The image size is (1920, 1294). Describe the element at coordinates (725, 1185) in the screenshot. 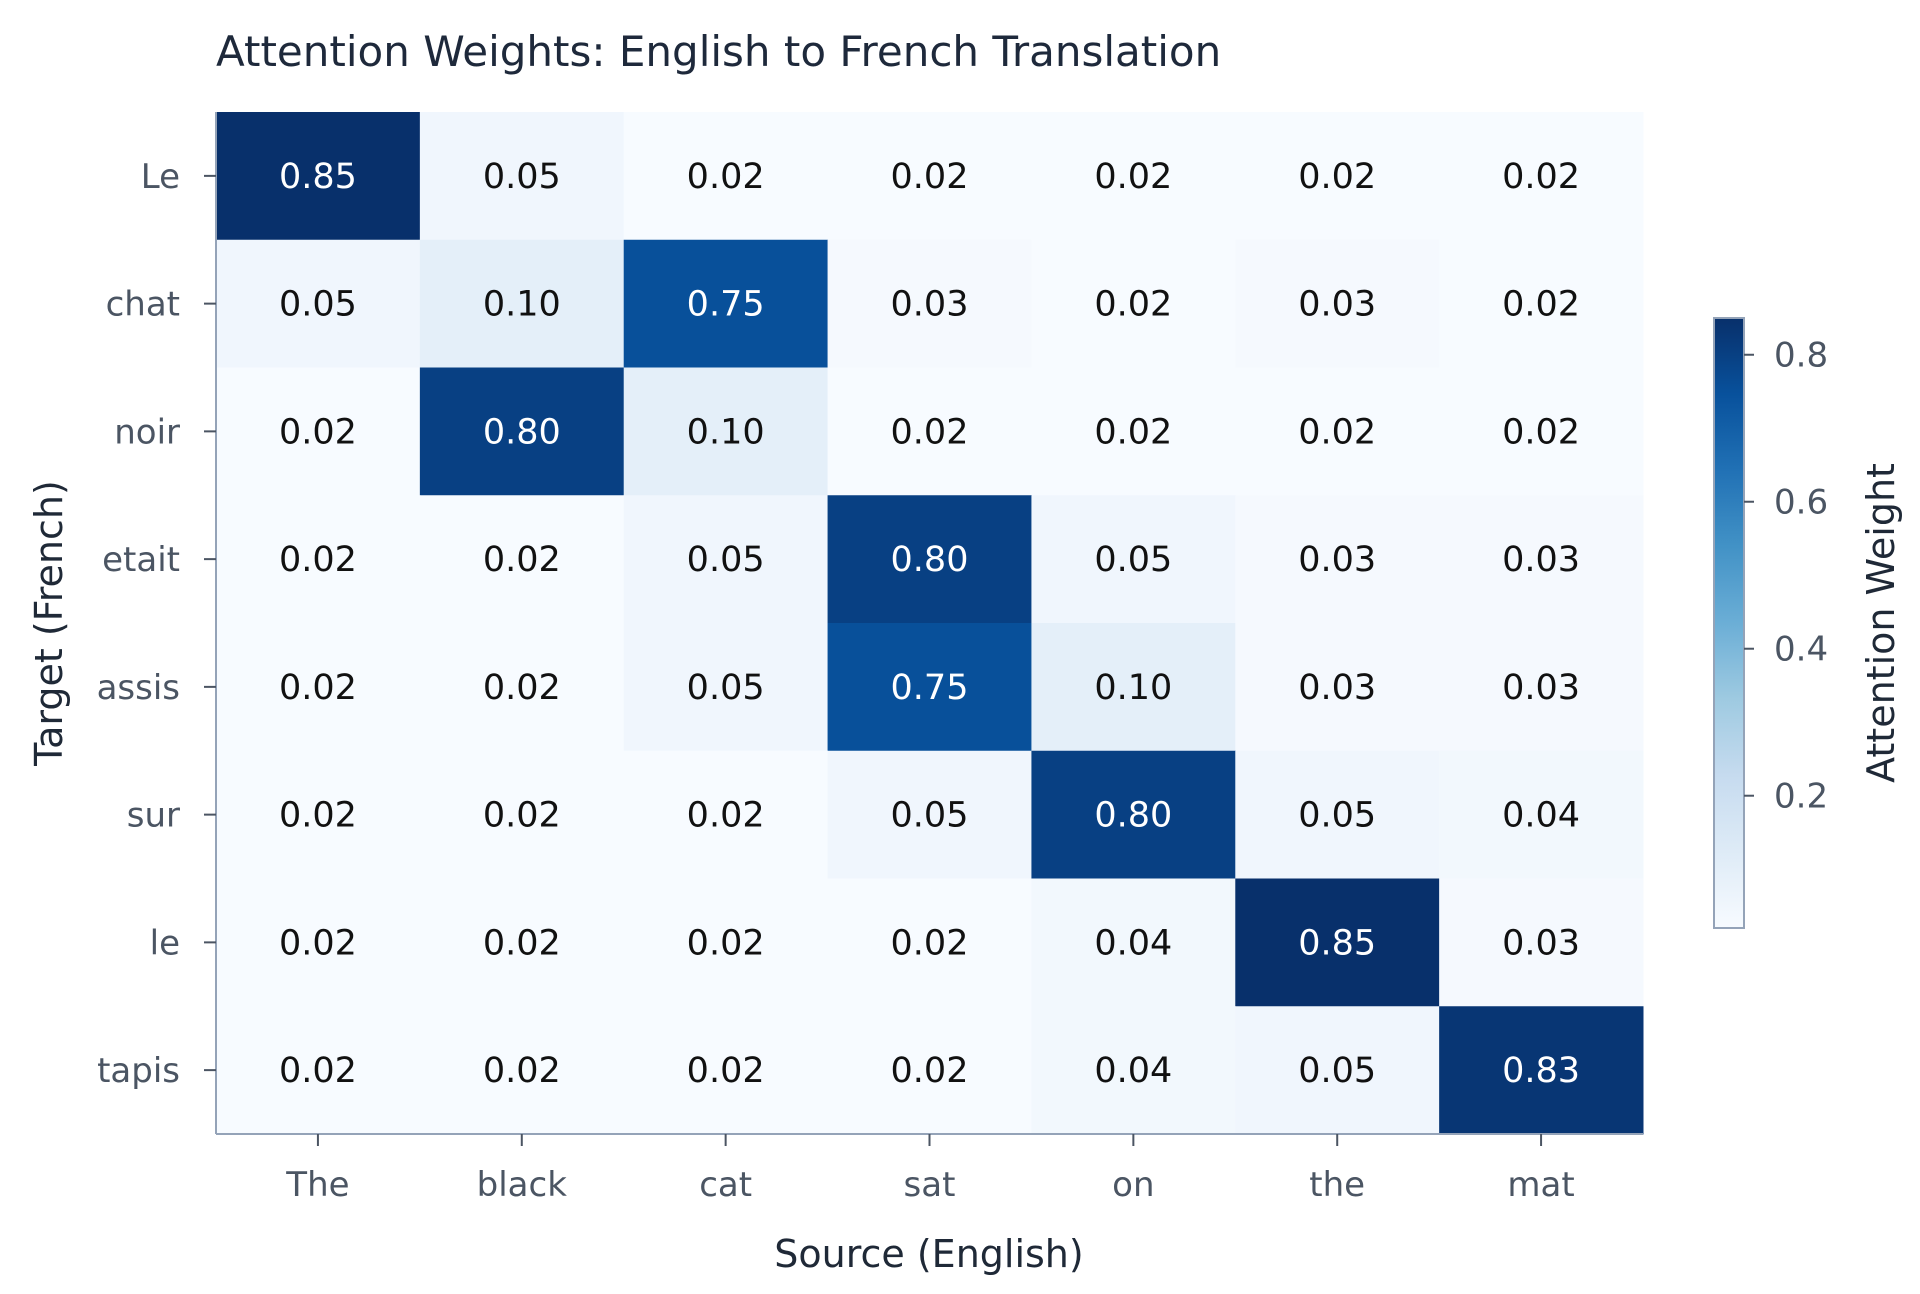

I see `x-tick-label: cat` at that location.